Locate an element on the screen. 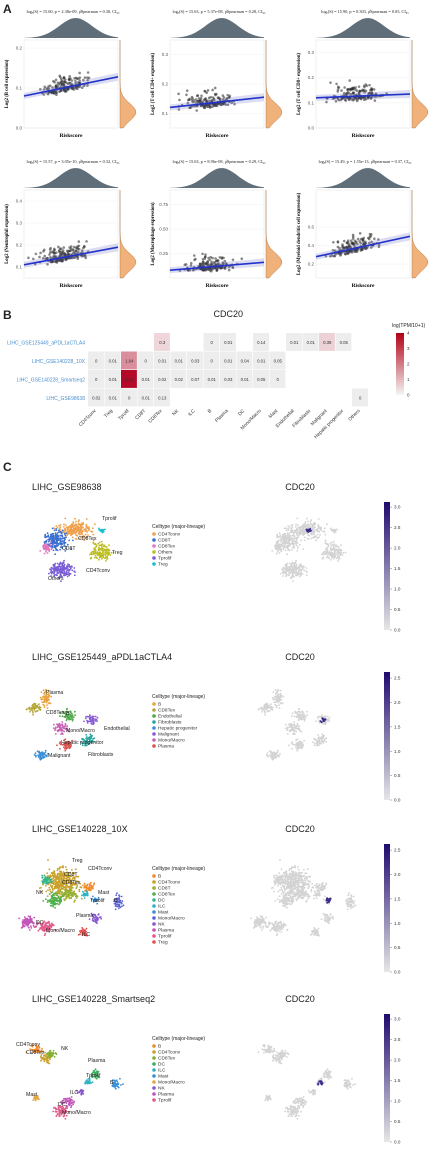 The image size is (440, 1155). y-tick-label: 0.1 is located at coordinates (311, 102).